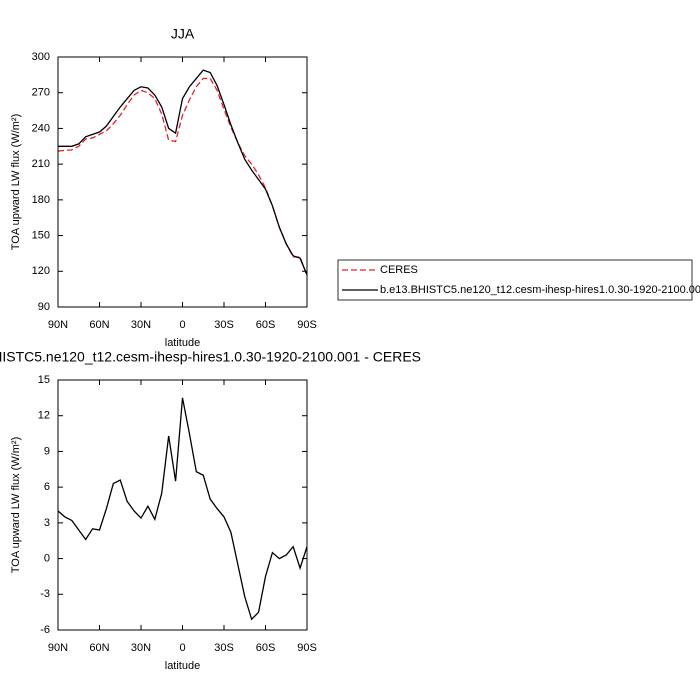  I want to click on y-tick-label: 240, so click(41, 128).